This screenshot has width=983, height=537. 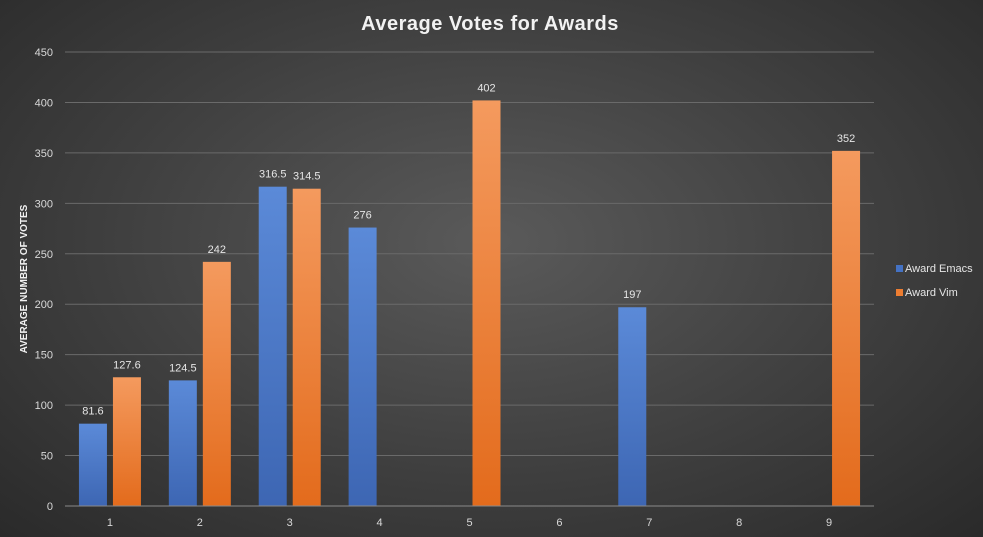 I want to click on y-axis-ticks: 0 50 100 150 200 250 300 350 400 450, so click(x=44, y=280).